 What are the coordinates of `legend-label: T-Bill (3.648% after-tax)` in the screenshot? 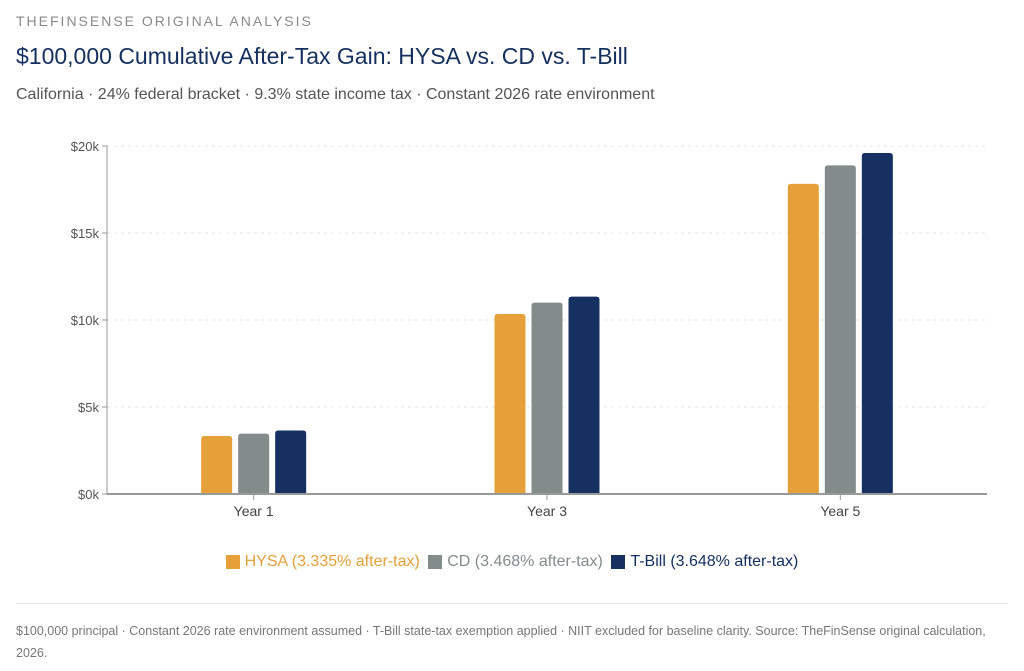 It's located at (714, 561).